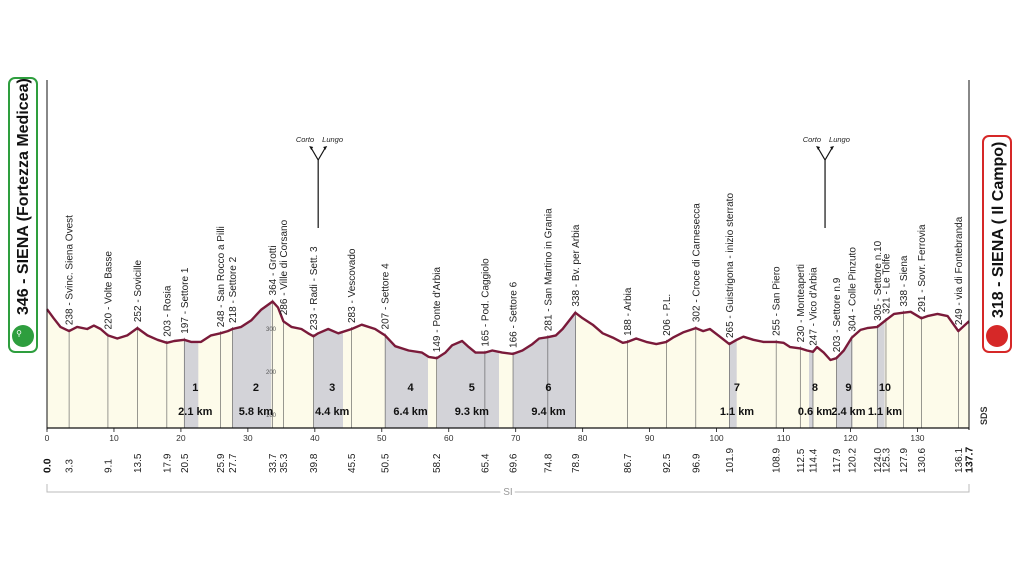 The width and height of the screenshot is (1024, 585). Describe the element at coordinates (185, 463) in the screenshot. I see `km-mark: 20.5` at that location.